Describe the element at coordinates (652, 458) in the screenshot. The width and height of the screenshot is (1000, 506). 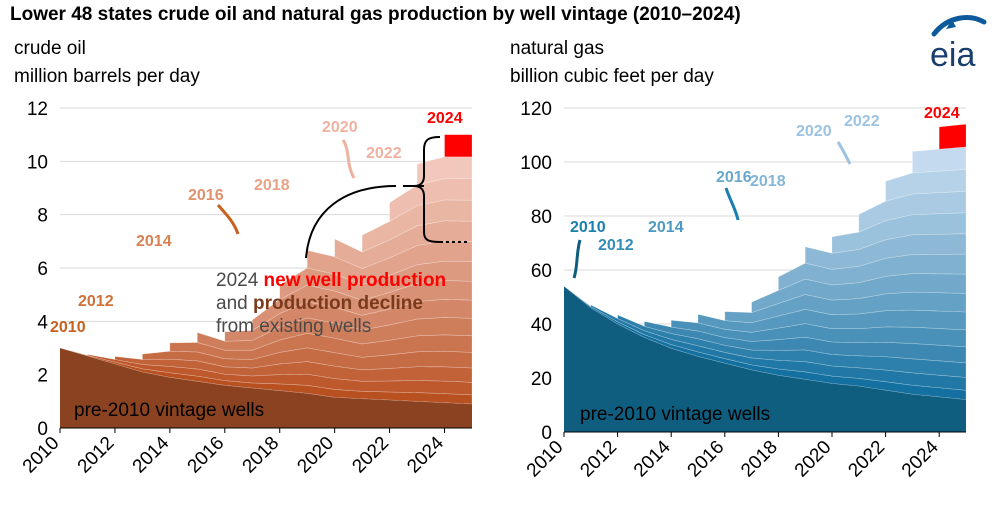
I see `x-tick-label: 2014` at that location.